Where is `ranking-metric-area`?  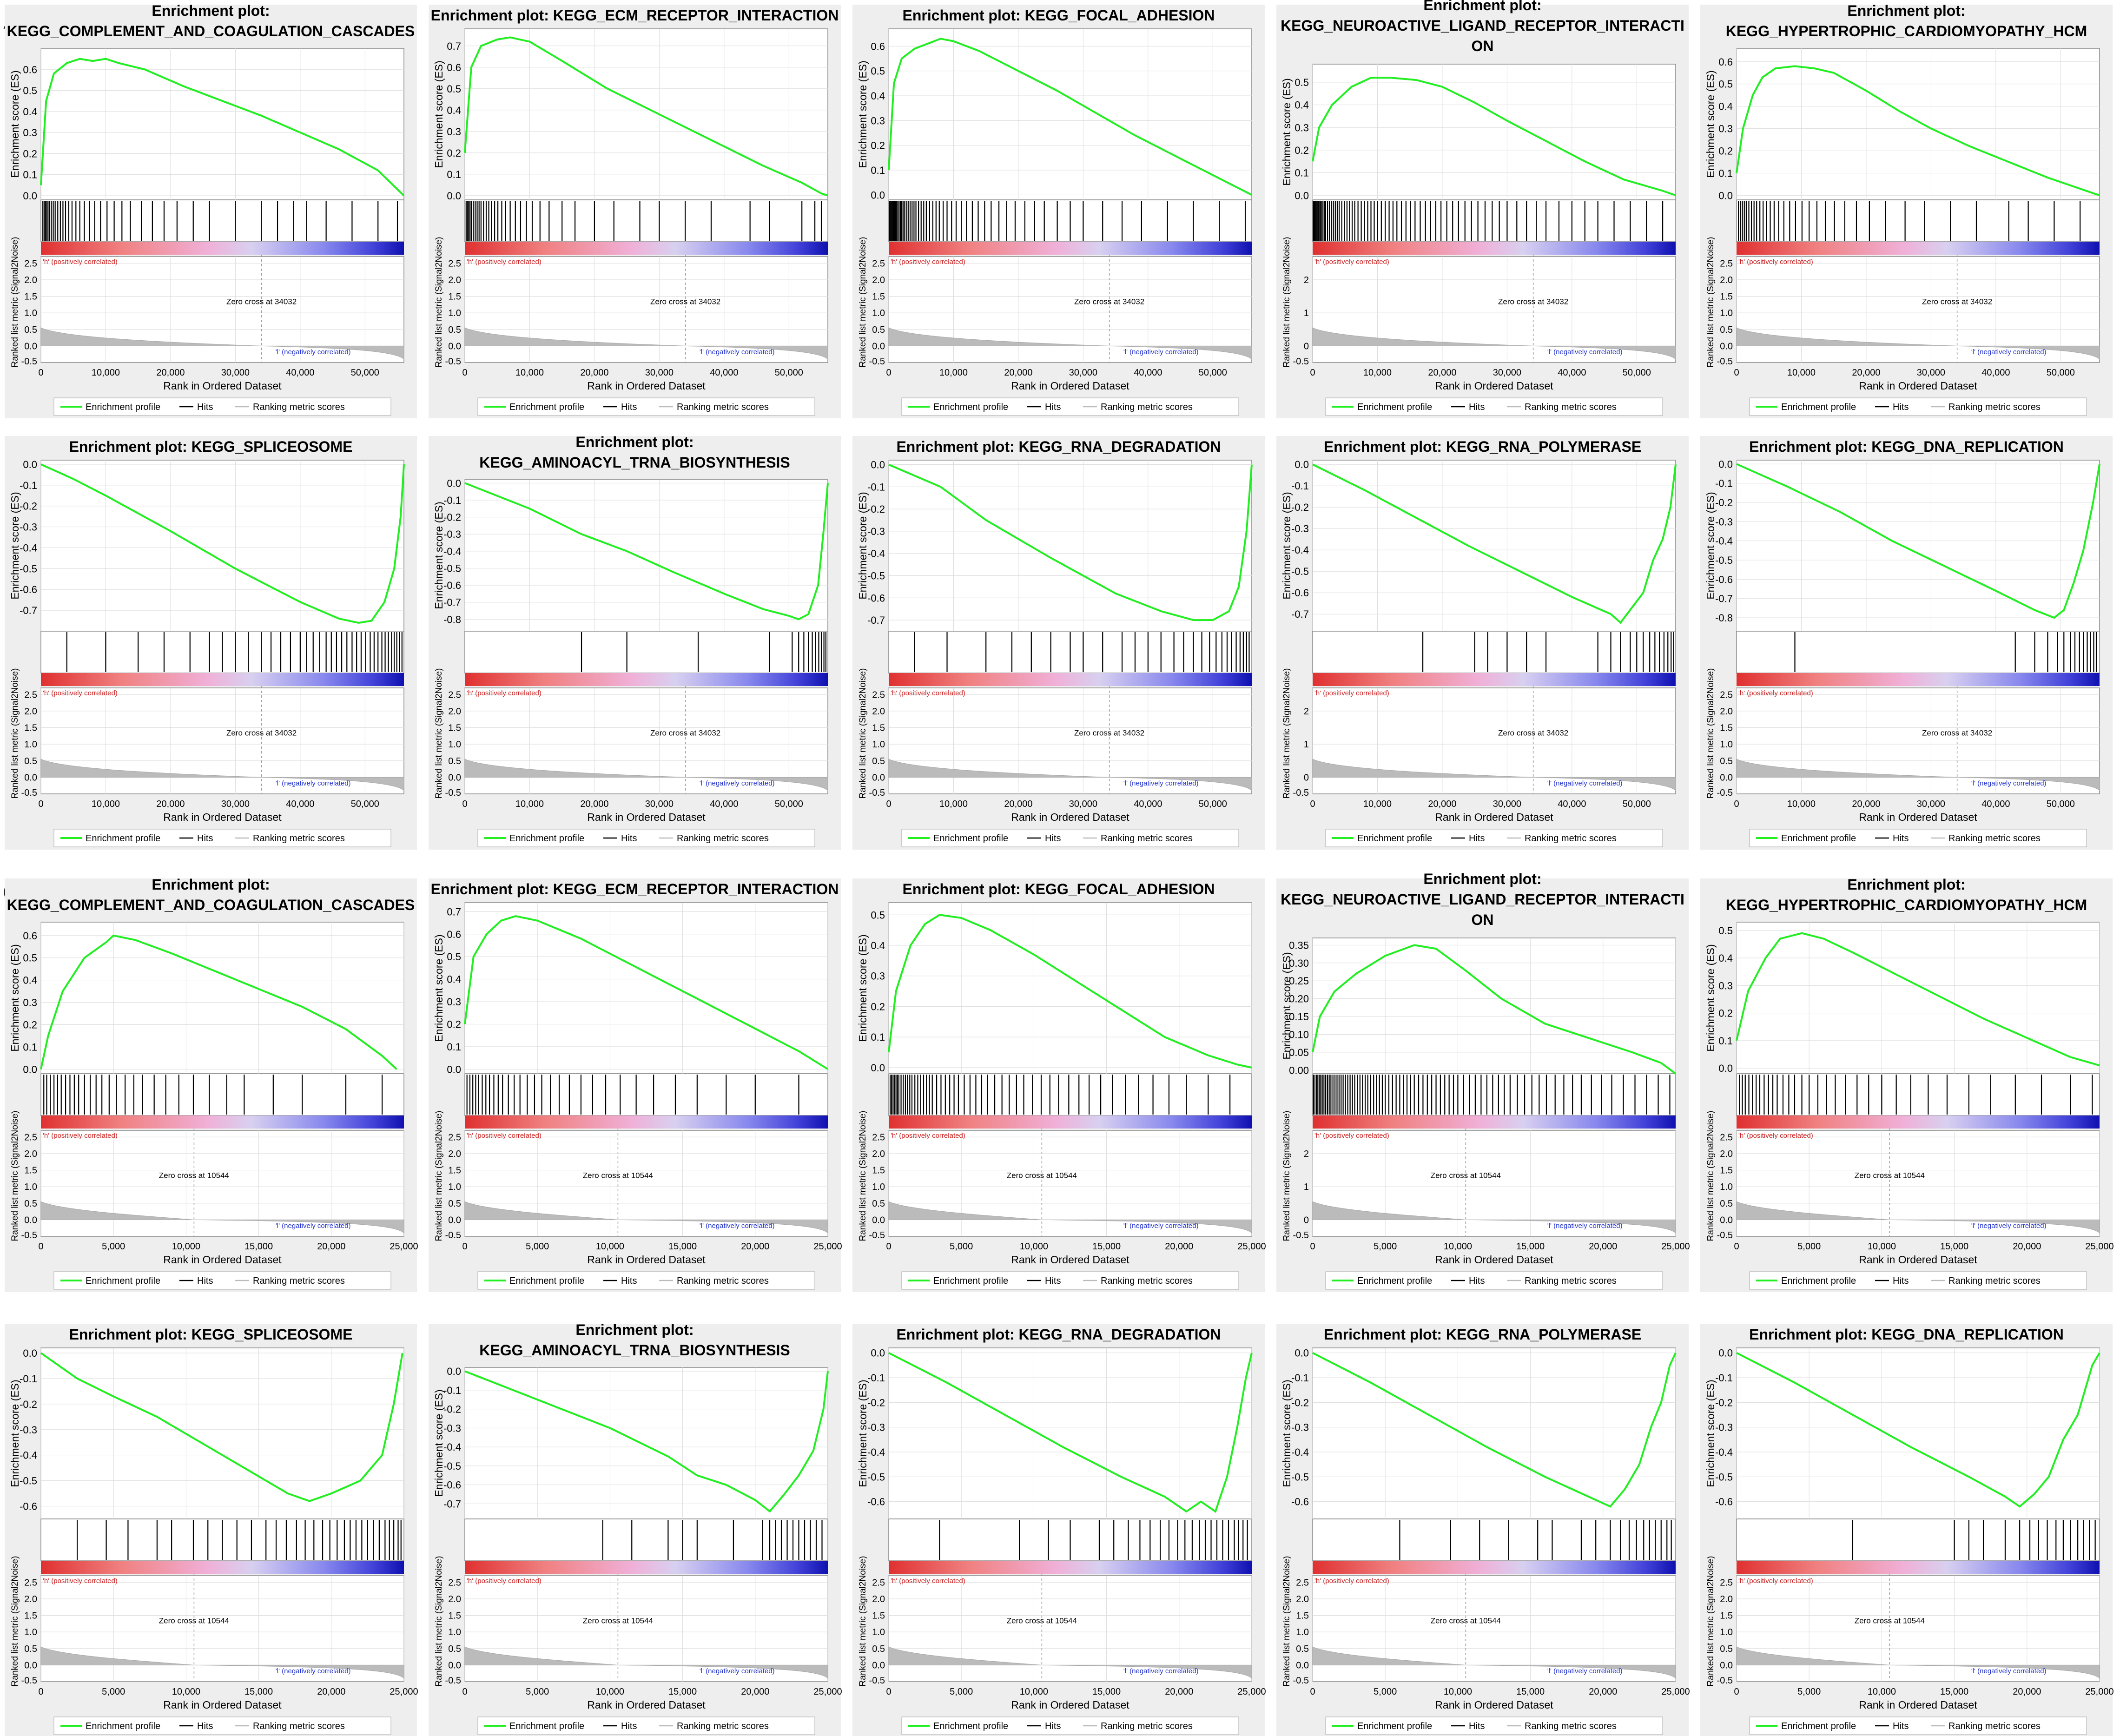
ranking-metric-area is located at coordinates (222, 344).